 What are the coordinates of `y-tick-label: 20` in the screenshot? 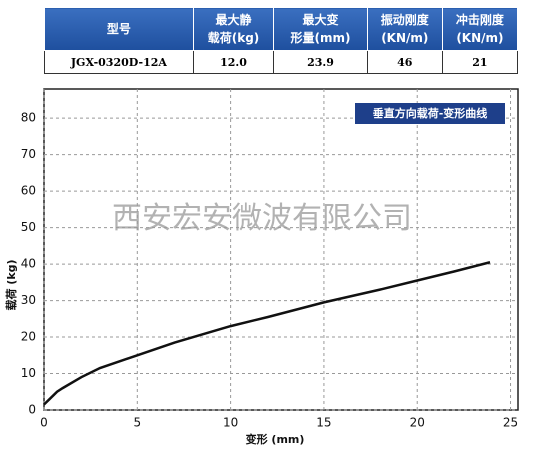 It's located at (28, 337).